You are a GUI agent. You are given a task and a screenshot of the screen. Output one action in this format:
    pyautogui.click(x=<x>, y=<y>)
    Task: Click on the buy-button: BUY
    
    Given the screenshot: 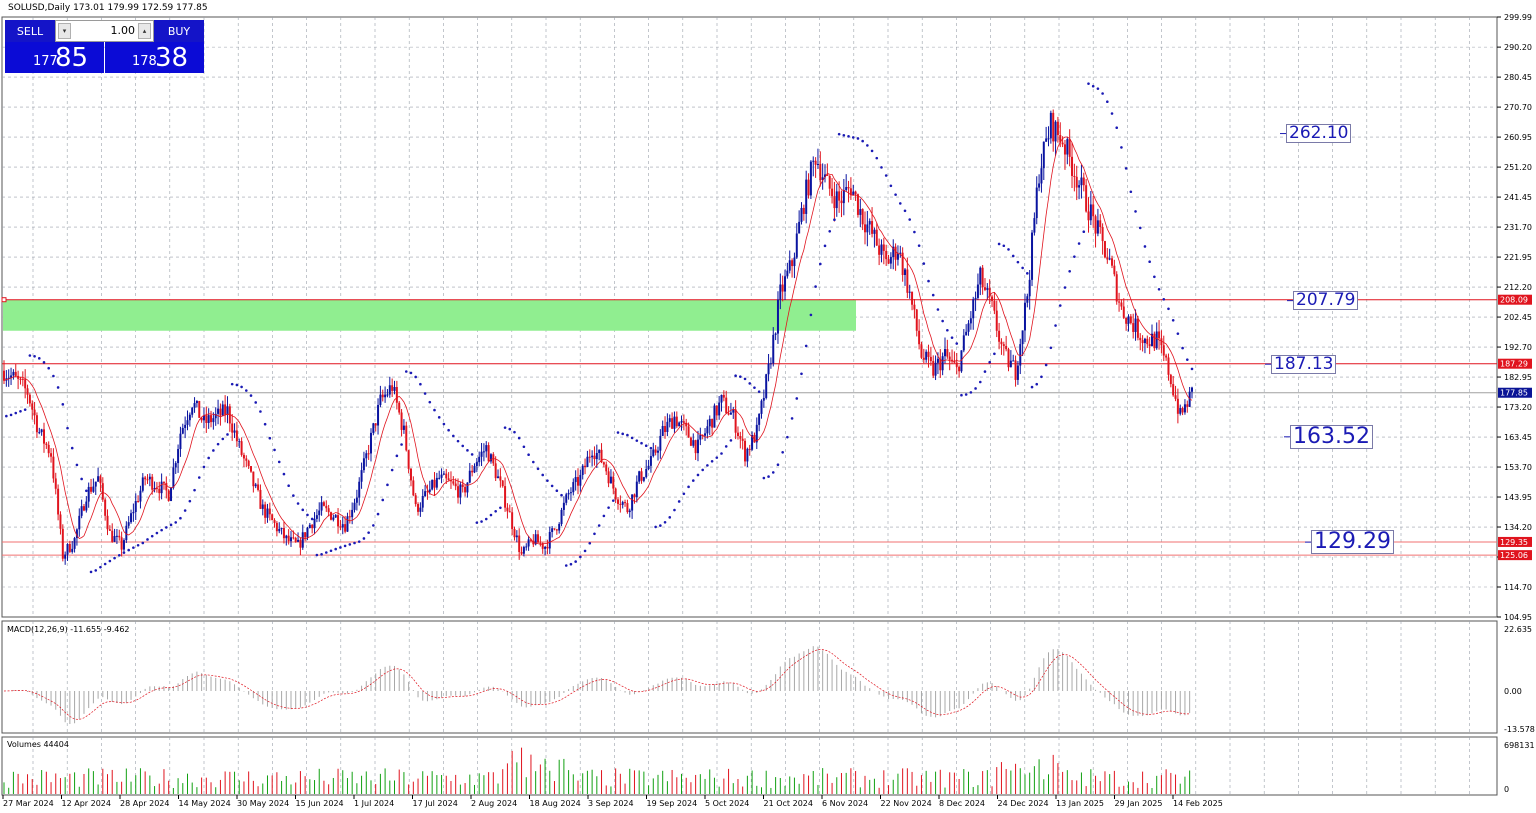 What is the action you would take?
    pyautogui.click(x=179, y=31)
    